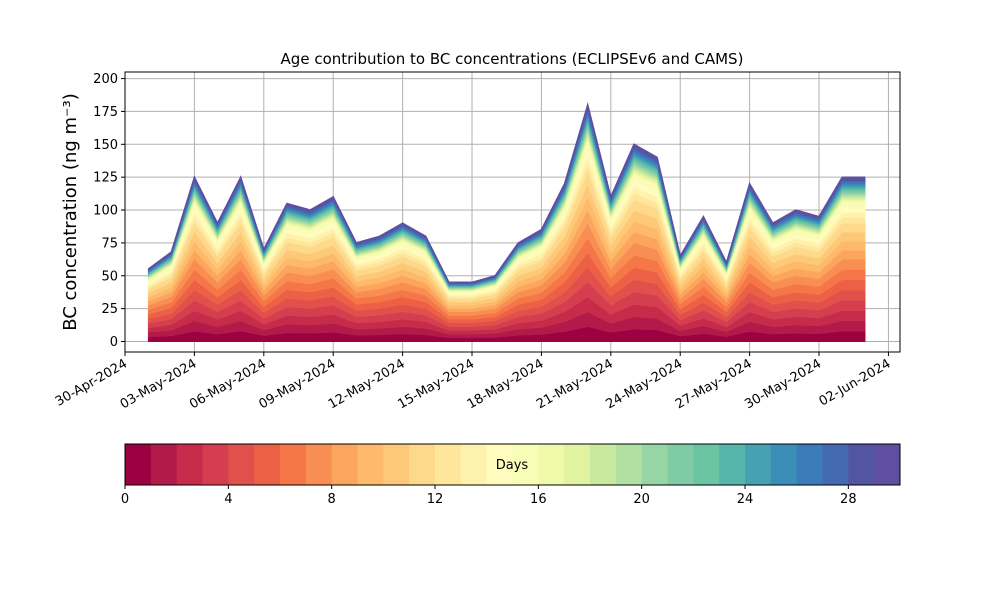 The height and width of the screenshot is (600, 1000). What do you see at coordinates (575, 384) in the screenshot?
I see `x-tick-label: 21-May-2024` at bounding box center [575, 384].